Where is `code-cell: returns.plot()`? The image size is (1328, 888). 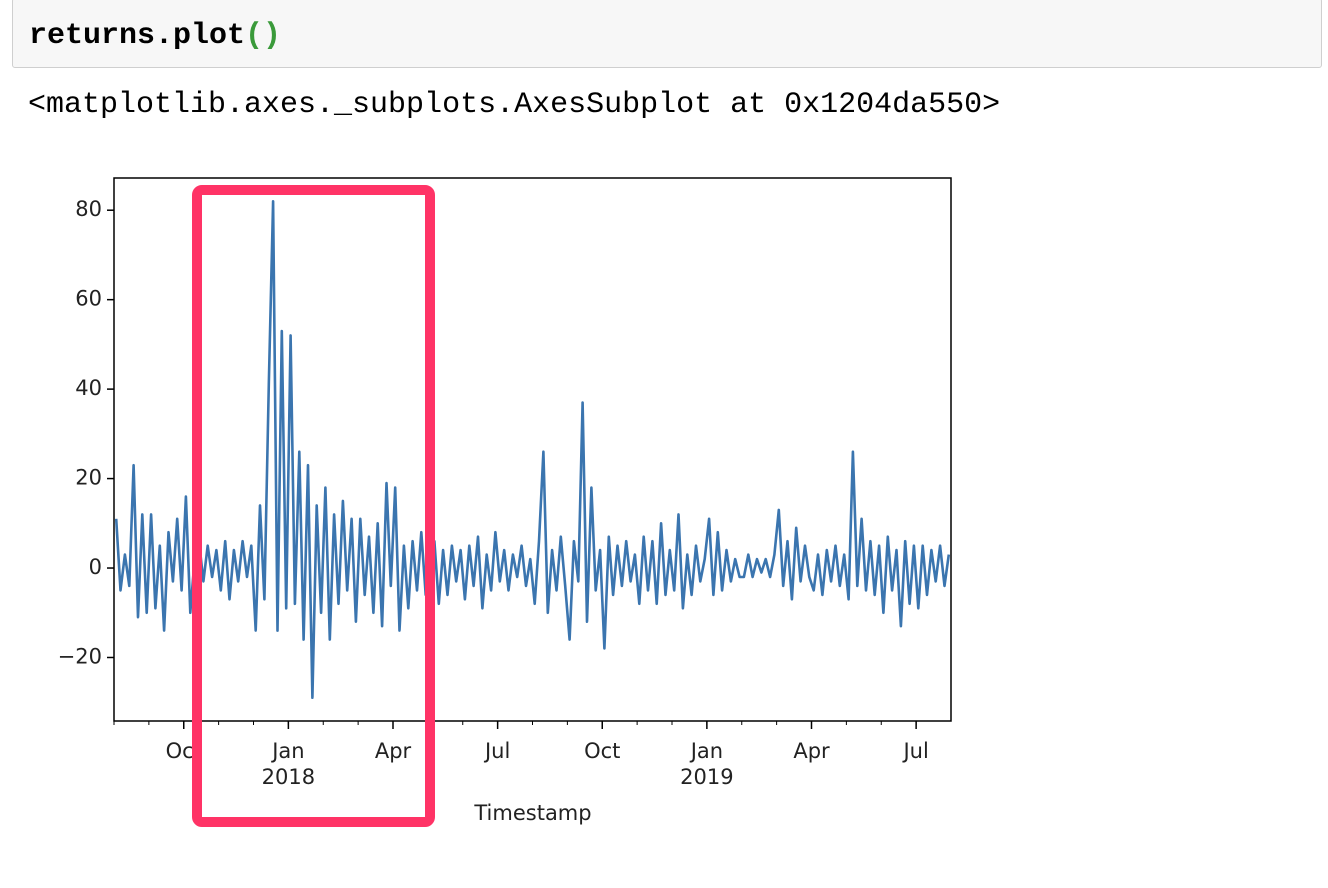
code-cell: returns.plot() is located at coordinates (667, 34).